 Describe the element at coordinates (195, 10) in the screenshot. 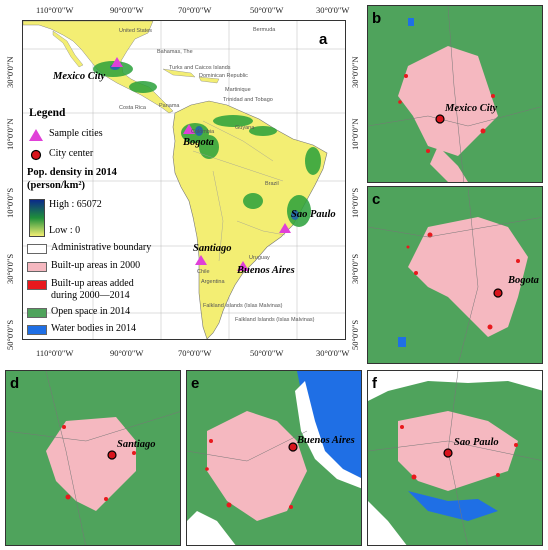

I see `top-tick-3: 70°0'0"W` at that location.